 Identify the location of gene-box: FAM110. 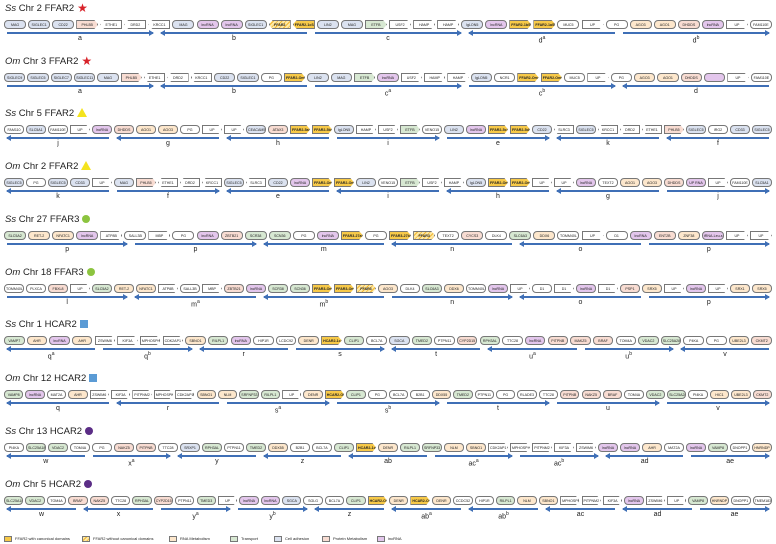
(14, 129).